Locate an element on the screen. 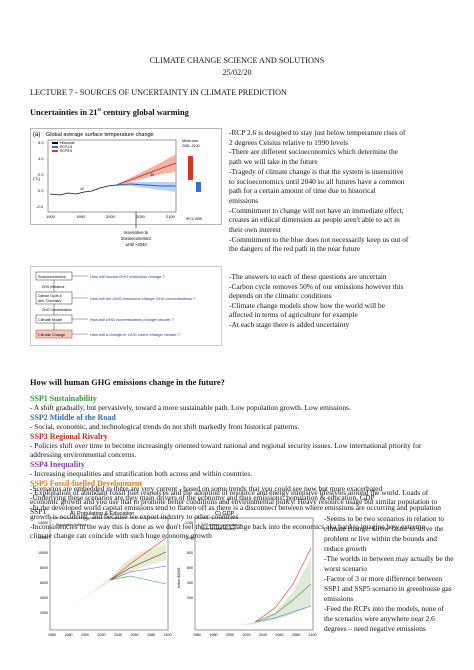  doc-date: 25/02/20 is located at coordinates (237, 72).